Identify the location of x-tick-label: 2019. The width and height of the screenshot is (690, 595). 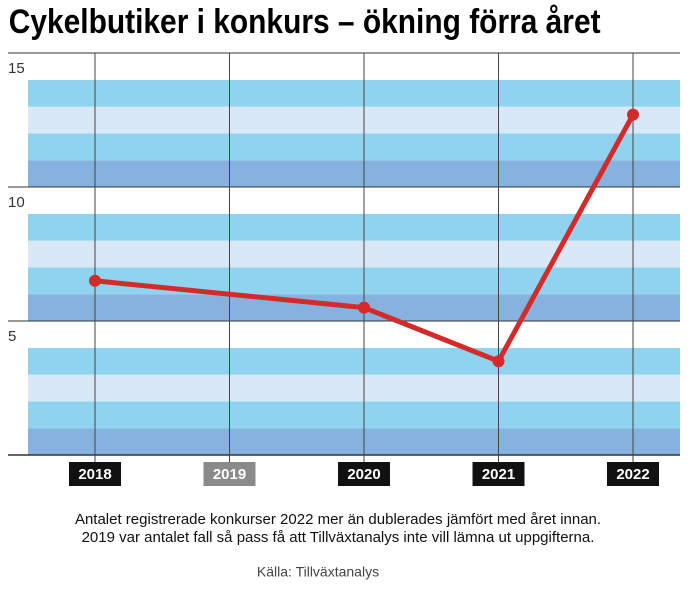
(229, 474).